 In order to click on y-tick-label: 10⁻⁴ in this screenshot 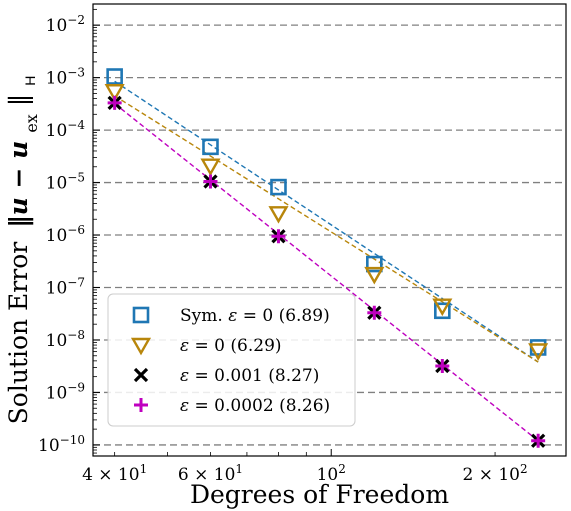, I will do `click(66, 129)`.